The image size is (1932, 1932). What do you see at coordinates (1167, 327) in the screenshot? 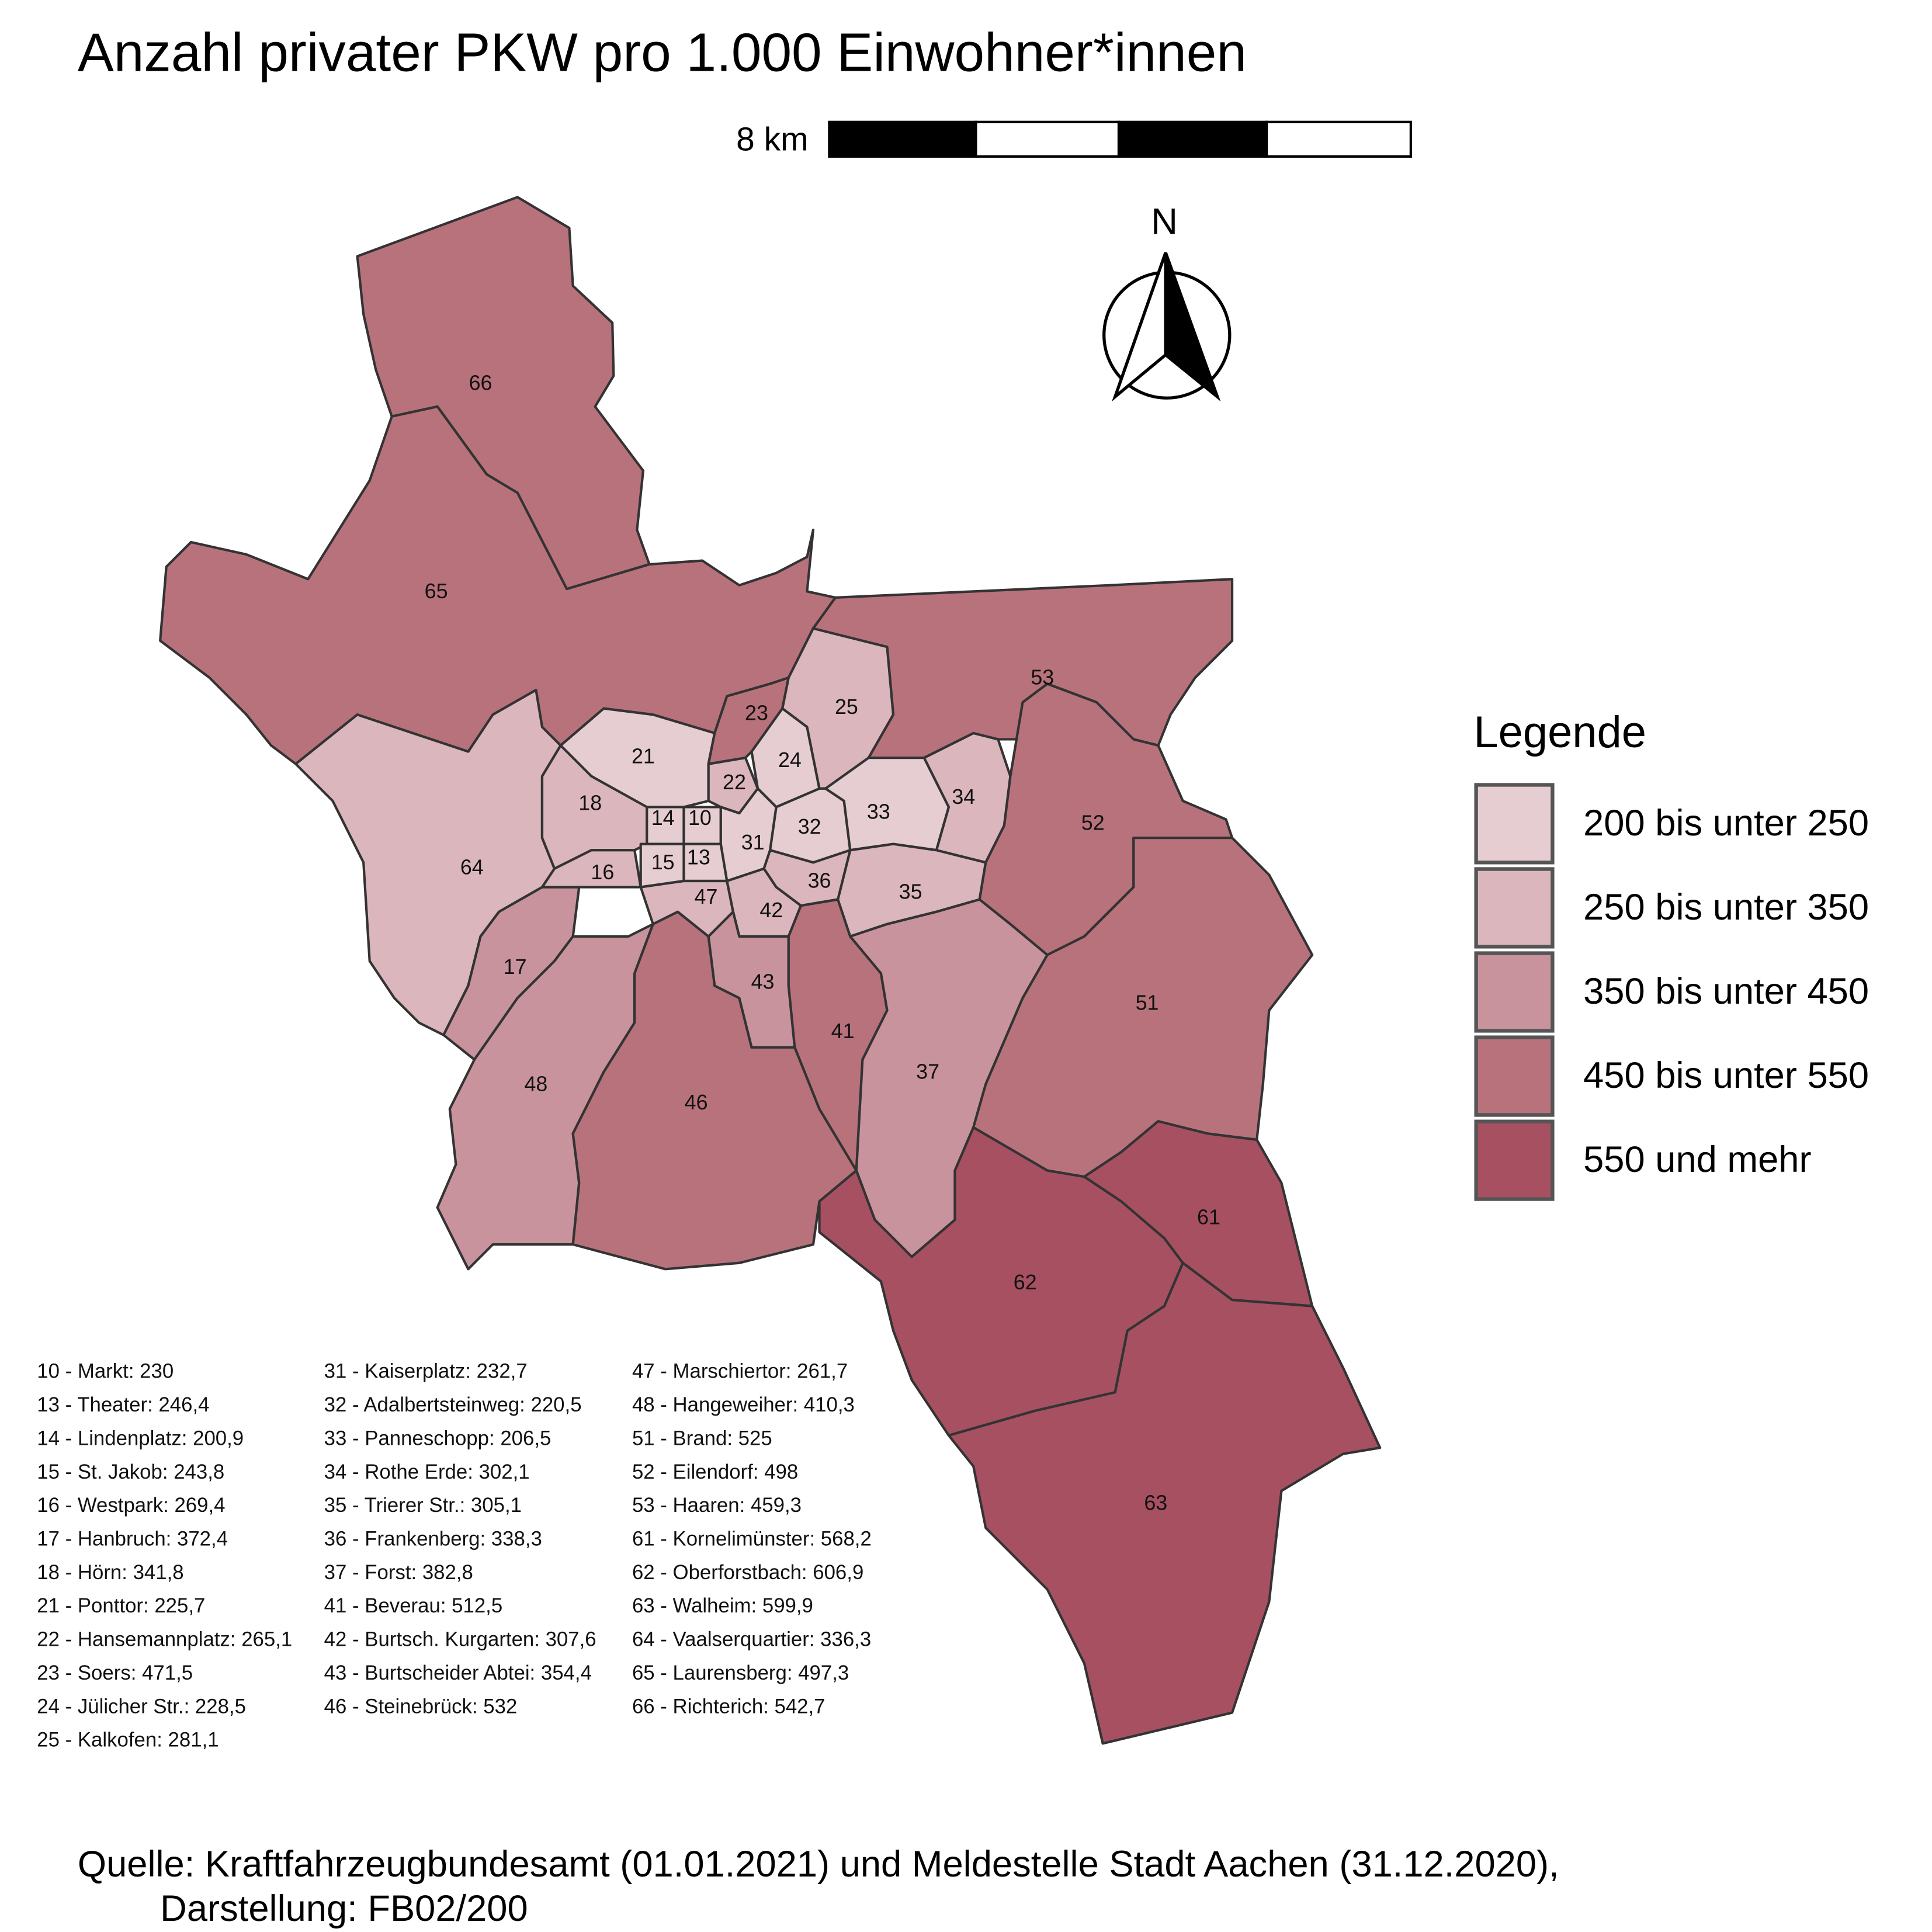
I see `north-arrow` at bounding box center [1167, 327].